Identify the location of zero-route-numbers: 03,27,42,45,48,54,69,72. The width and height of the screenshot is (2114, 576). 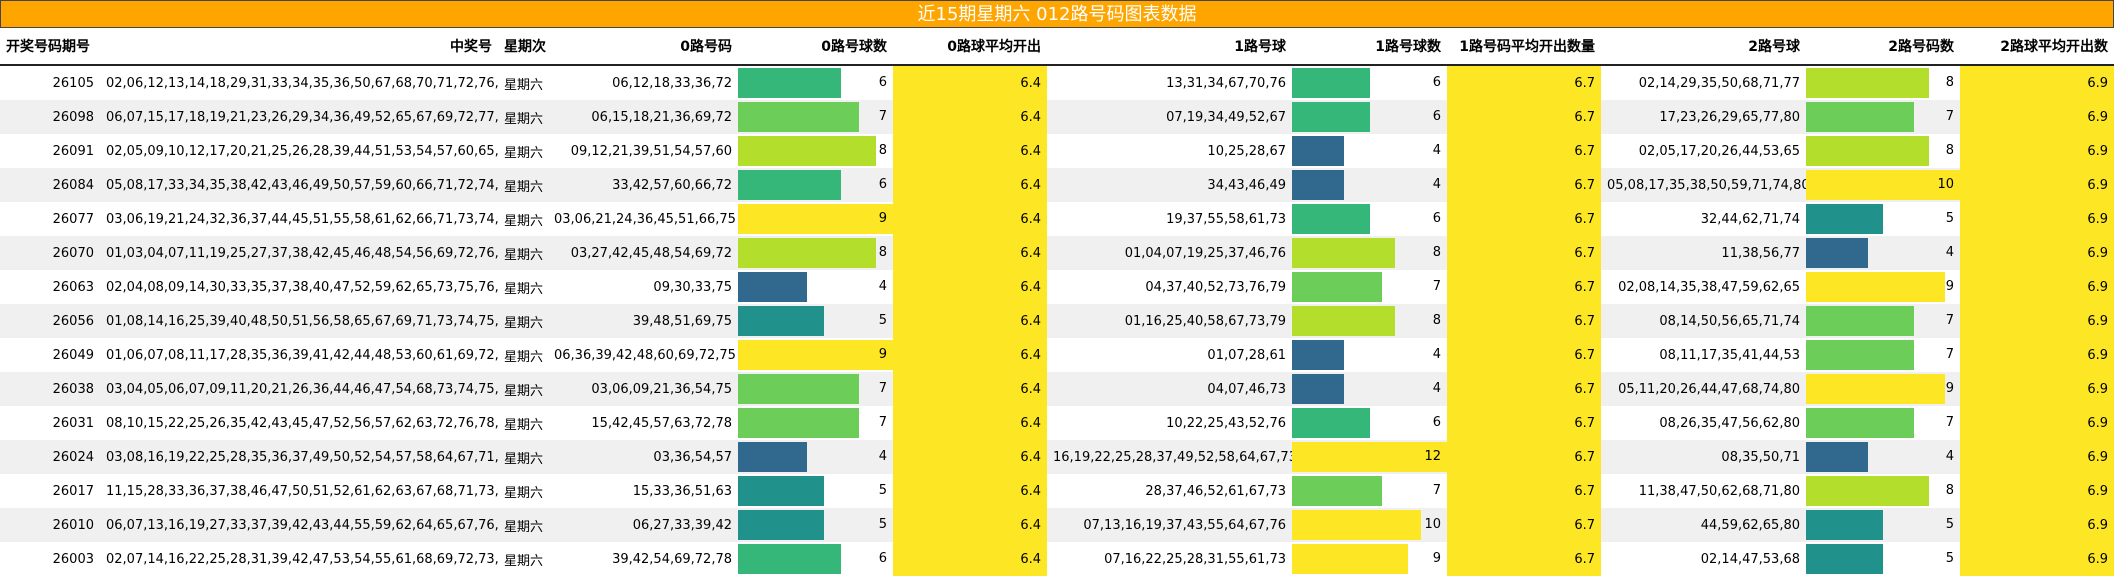
(643, 253).